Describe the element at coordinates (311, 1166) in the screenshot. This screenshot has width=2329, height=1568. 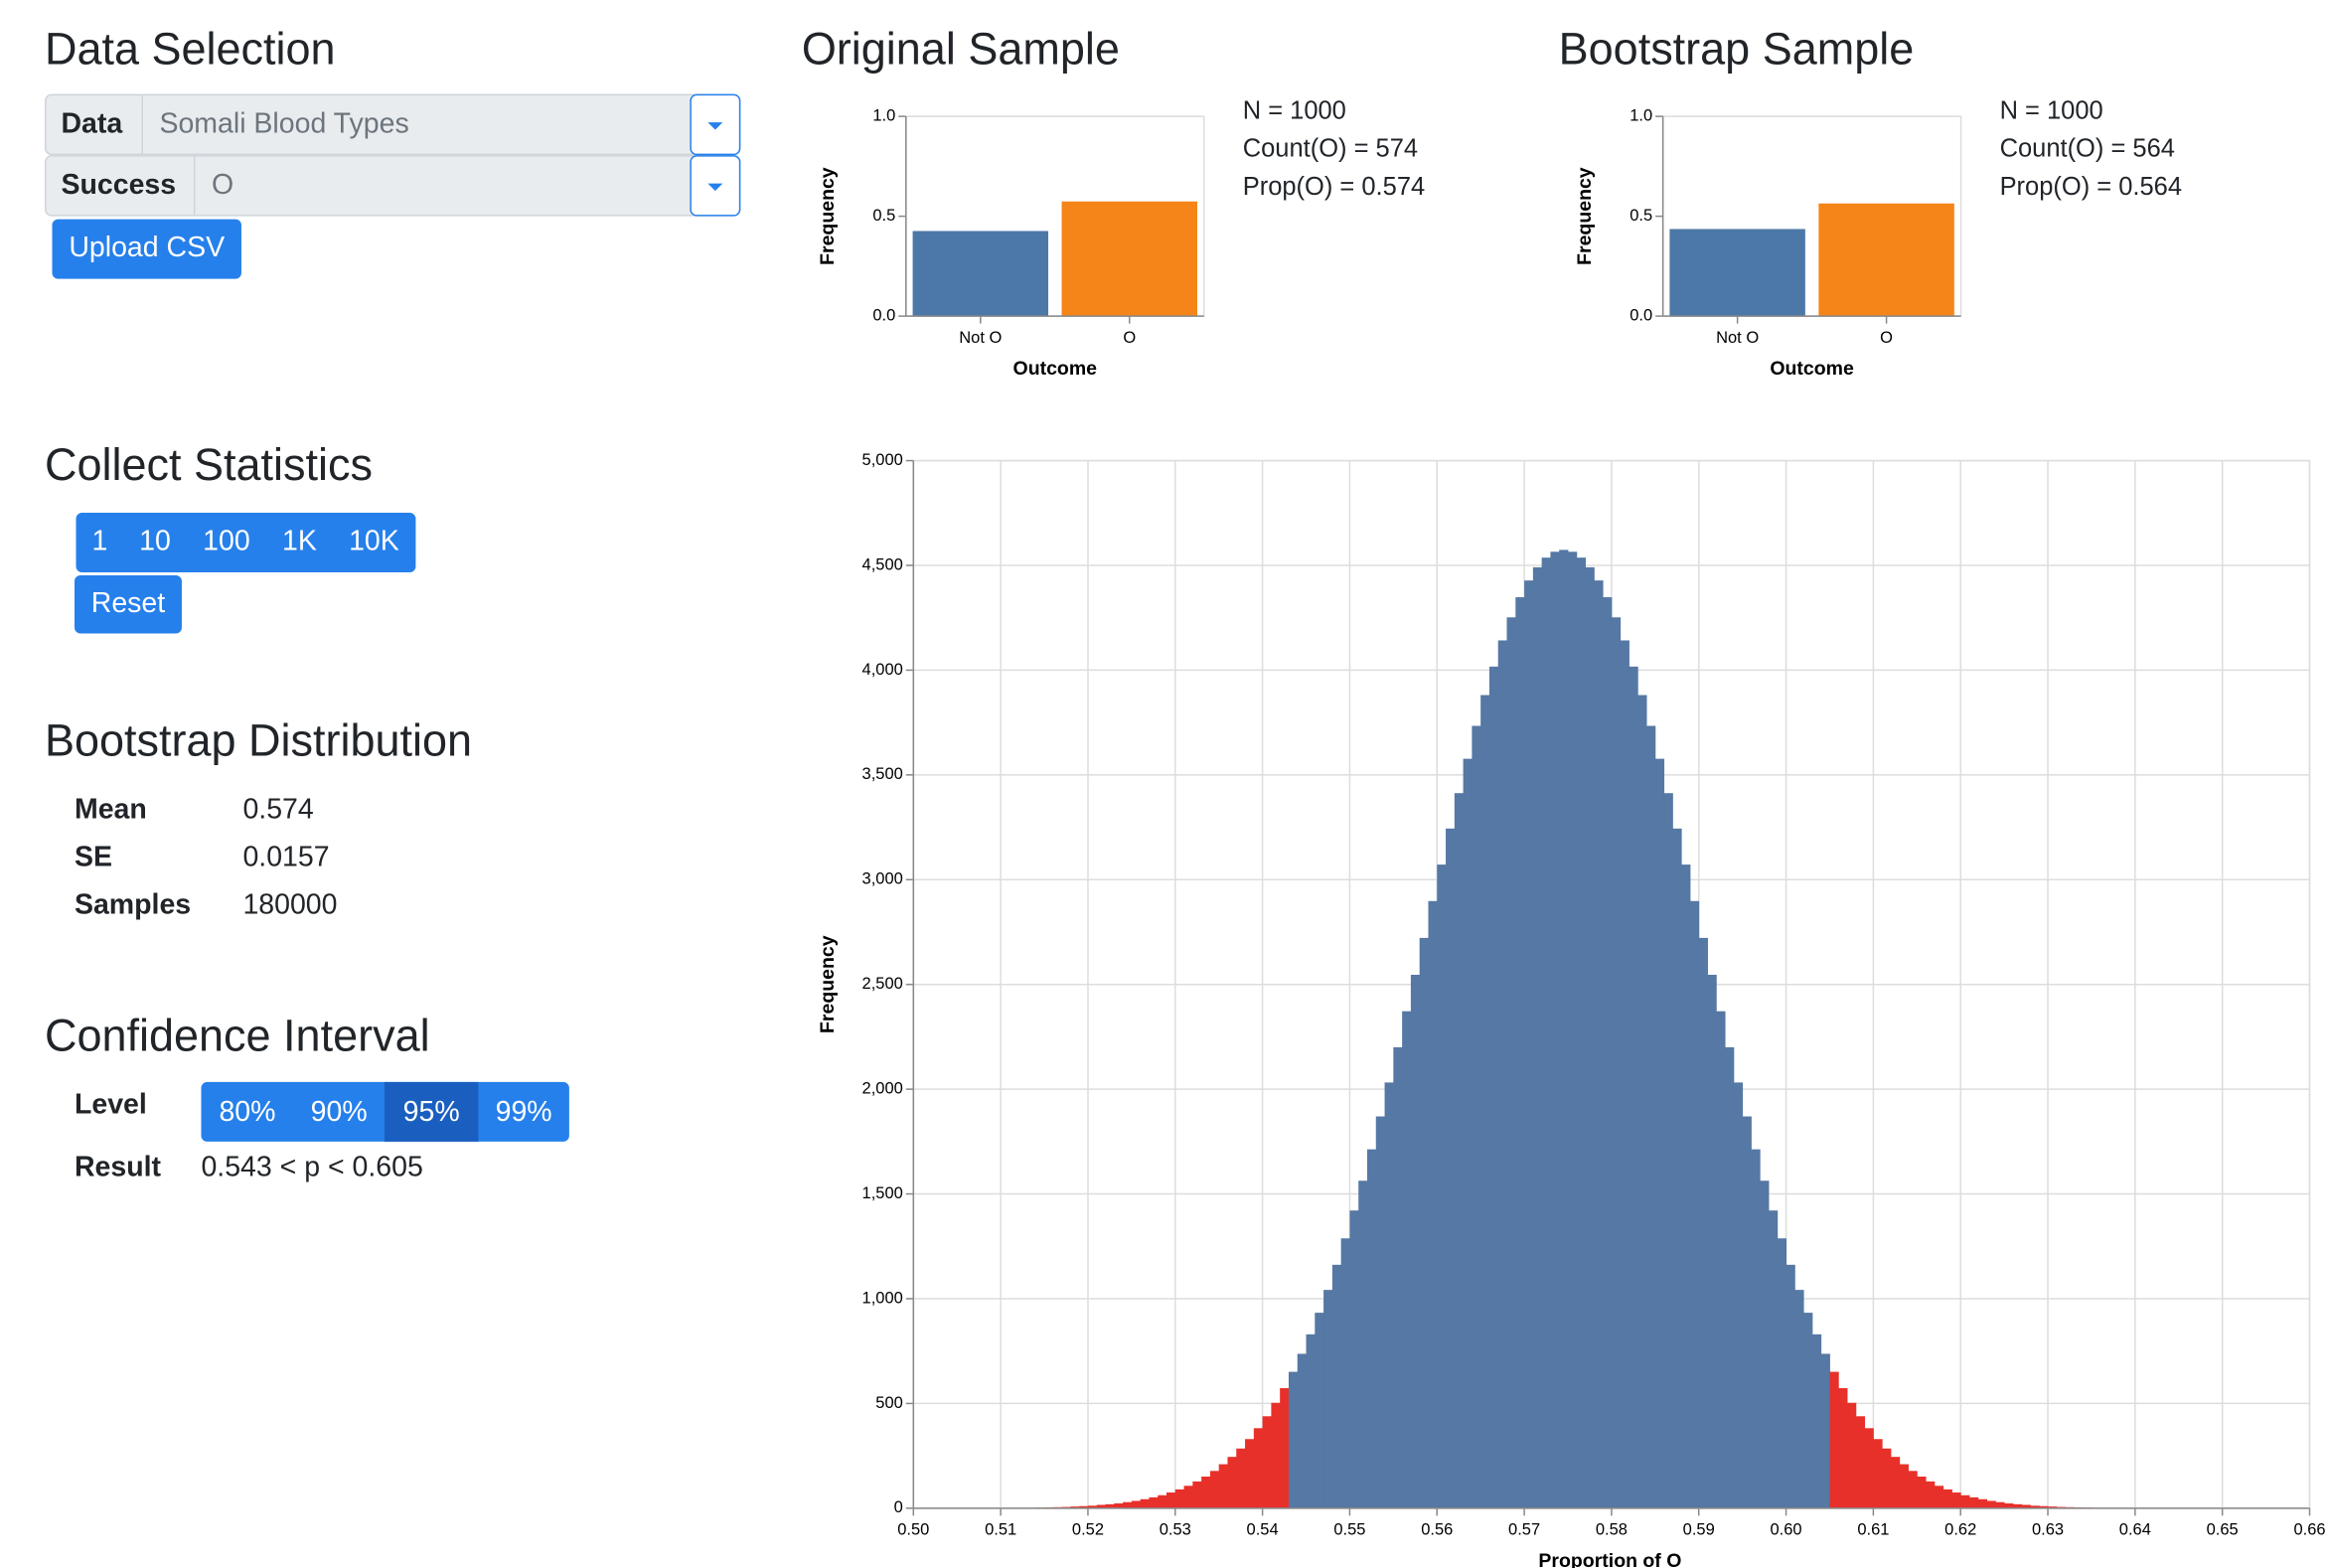
I see `result-value: 0.543 < p < 0.605` at that location.